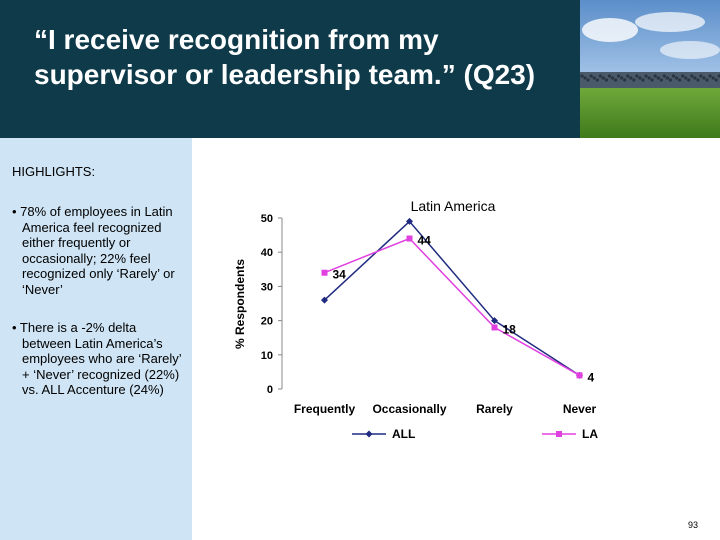 The image size is (720, 540). I want to click on series-line-la, so click(452, 306).